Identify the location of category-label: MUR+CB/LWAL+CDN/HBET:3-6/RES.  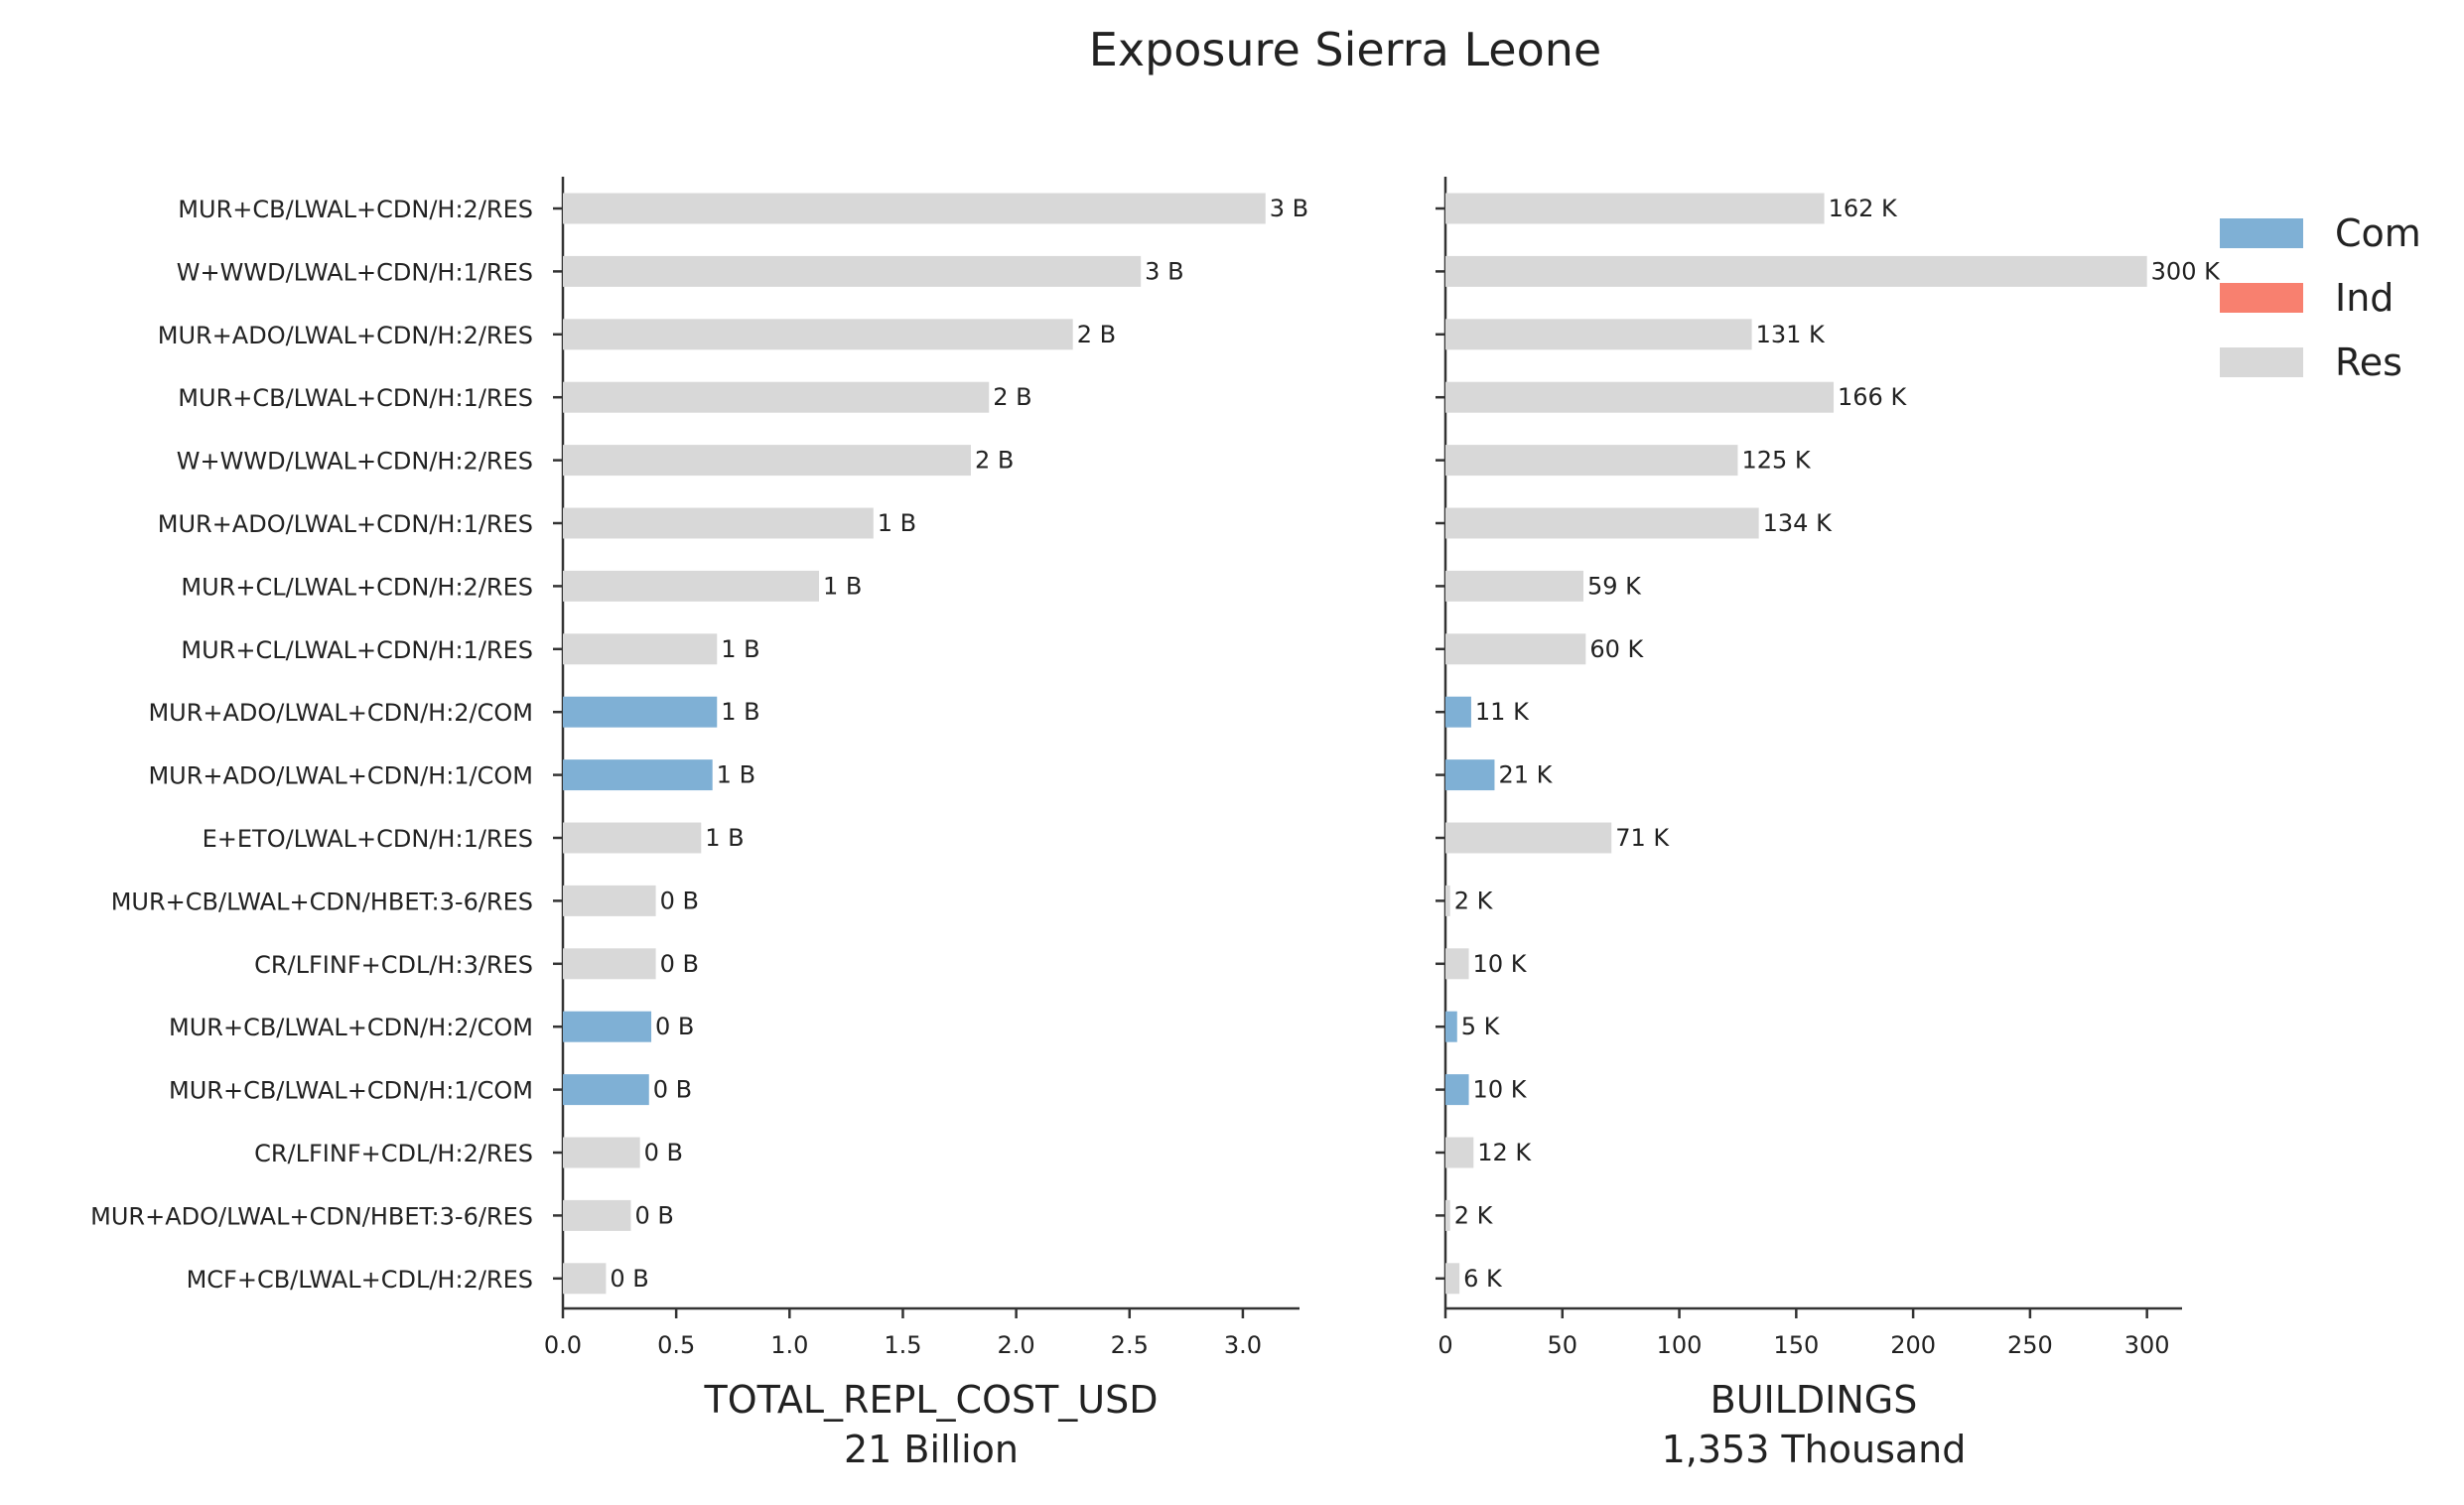
(322, 901).